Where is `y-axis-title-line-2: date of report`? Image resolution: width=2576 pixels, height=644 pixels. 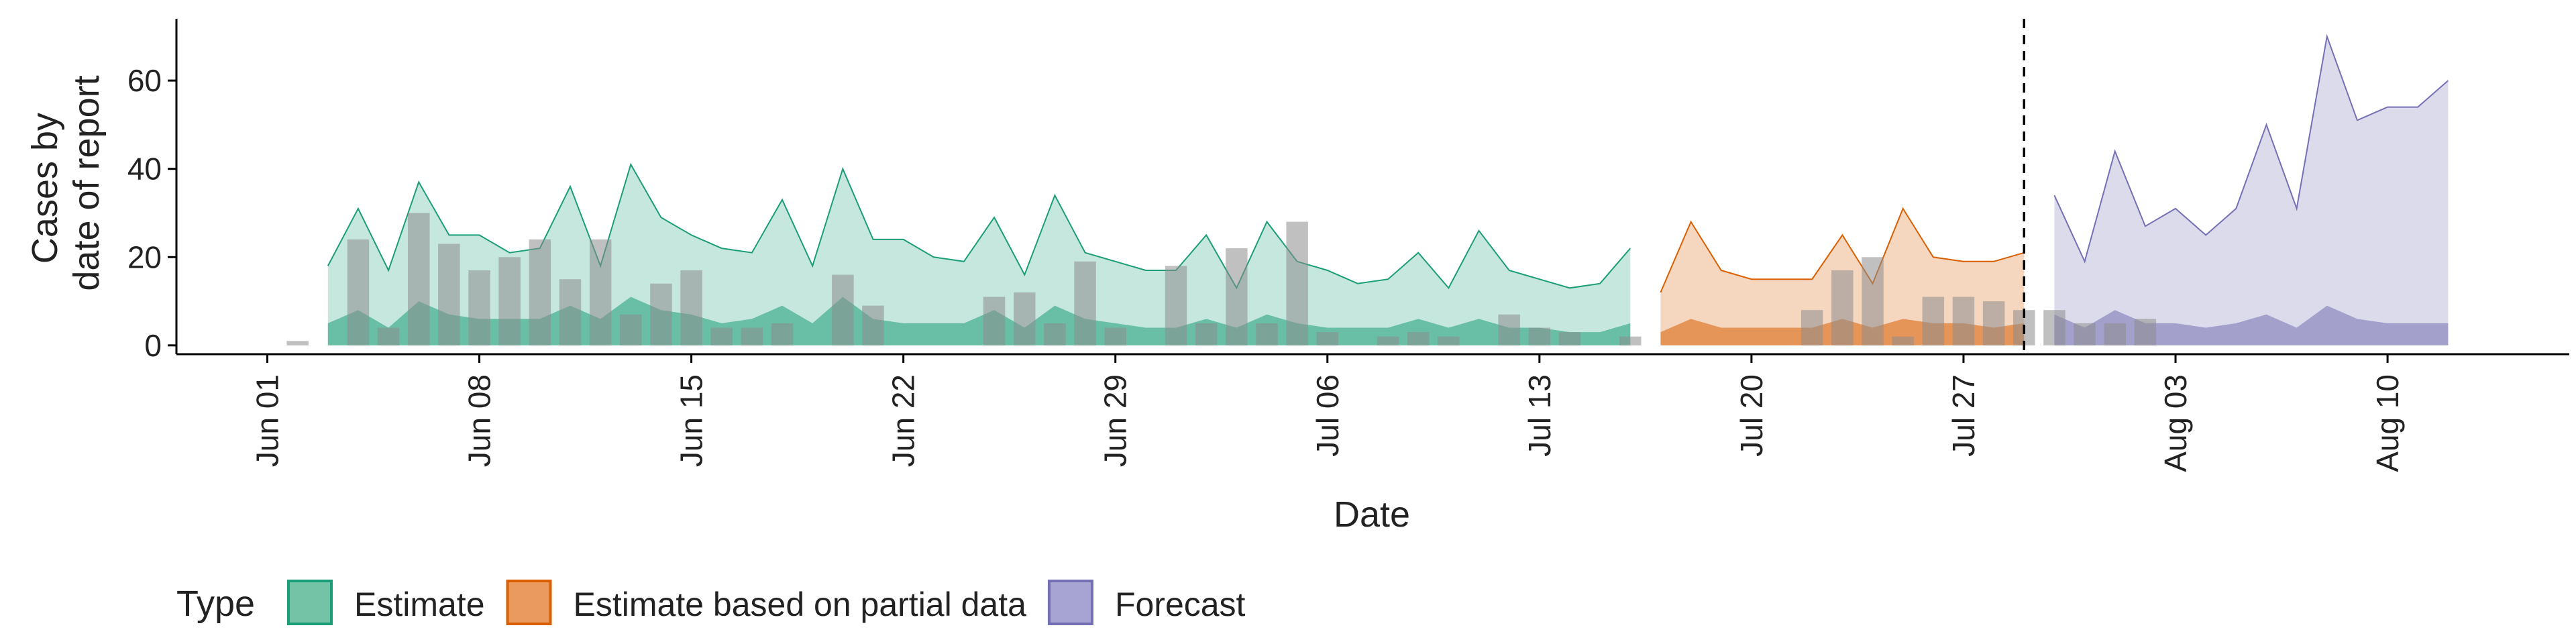 y-axis-title-line-2: date of report is located at coordinates (86, 182).